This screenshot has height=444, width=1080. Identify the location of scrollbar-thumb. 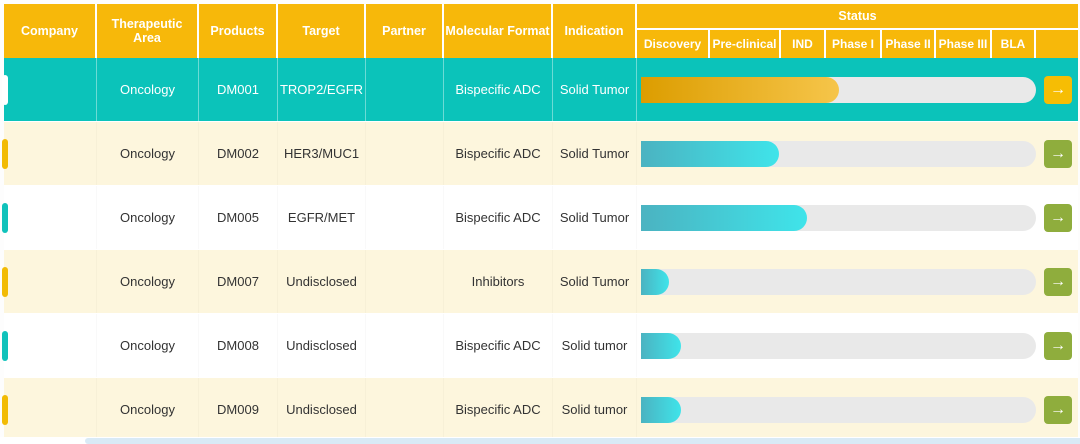
(582, 441).